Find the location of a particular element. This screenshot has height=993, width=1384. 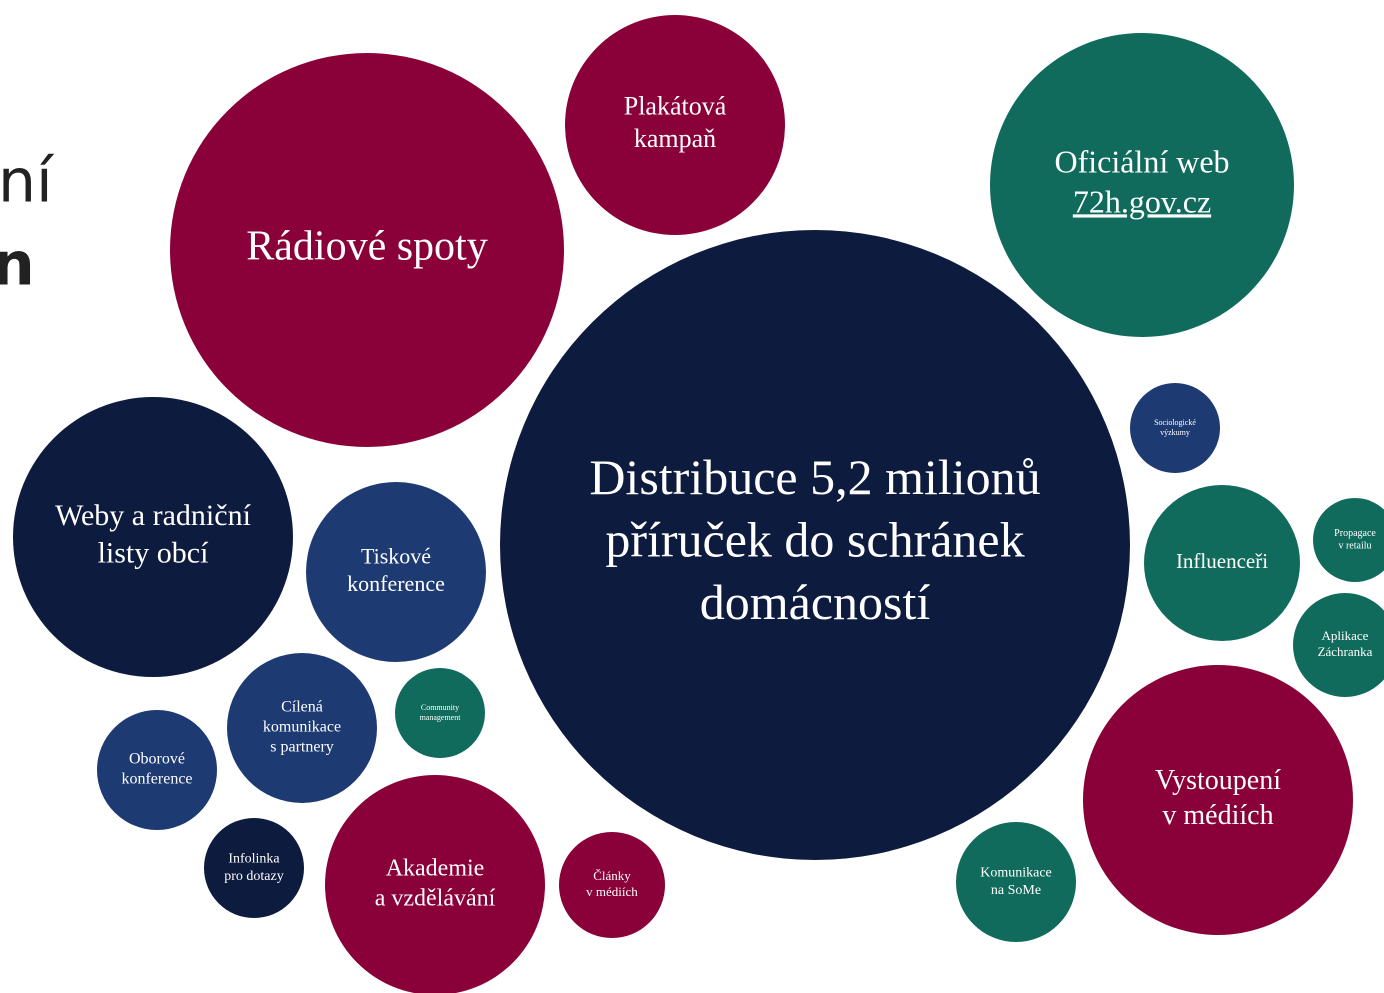

bubble-label: komunikace is located at coordinates (302, 727).